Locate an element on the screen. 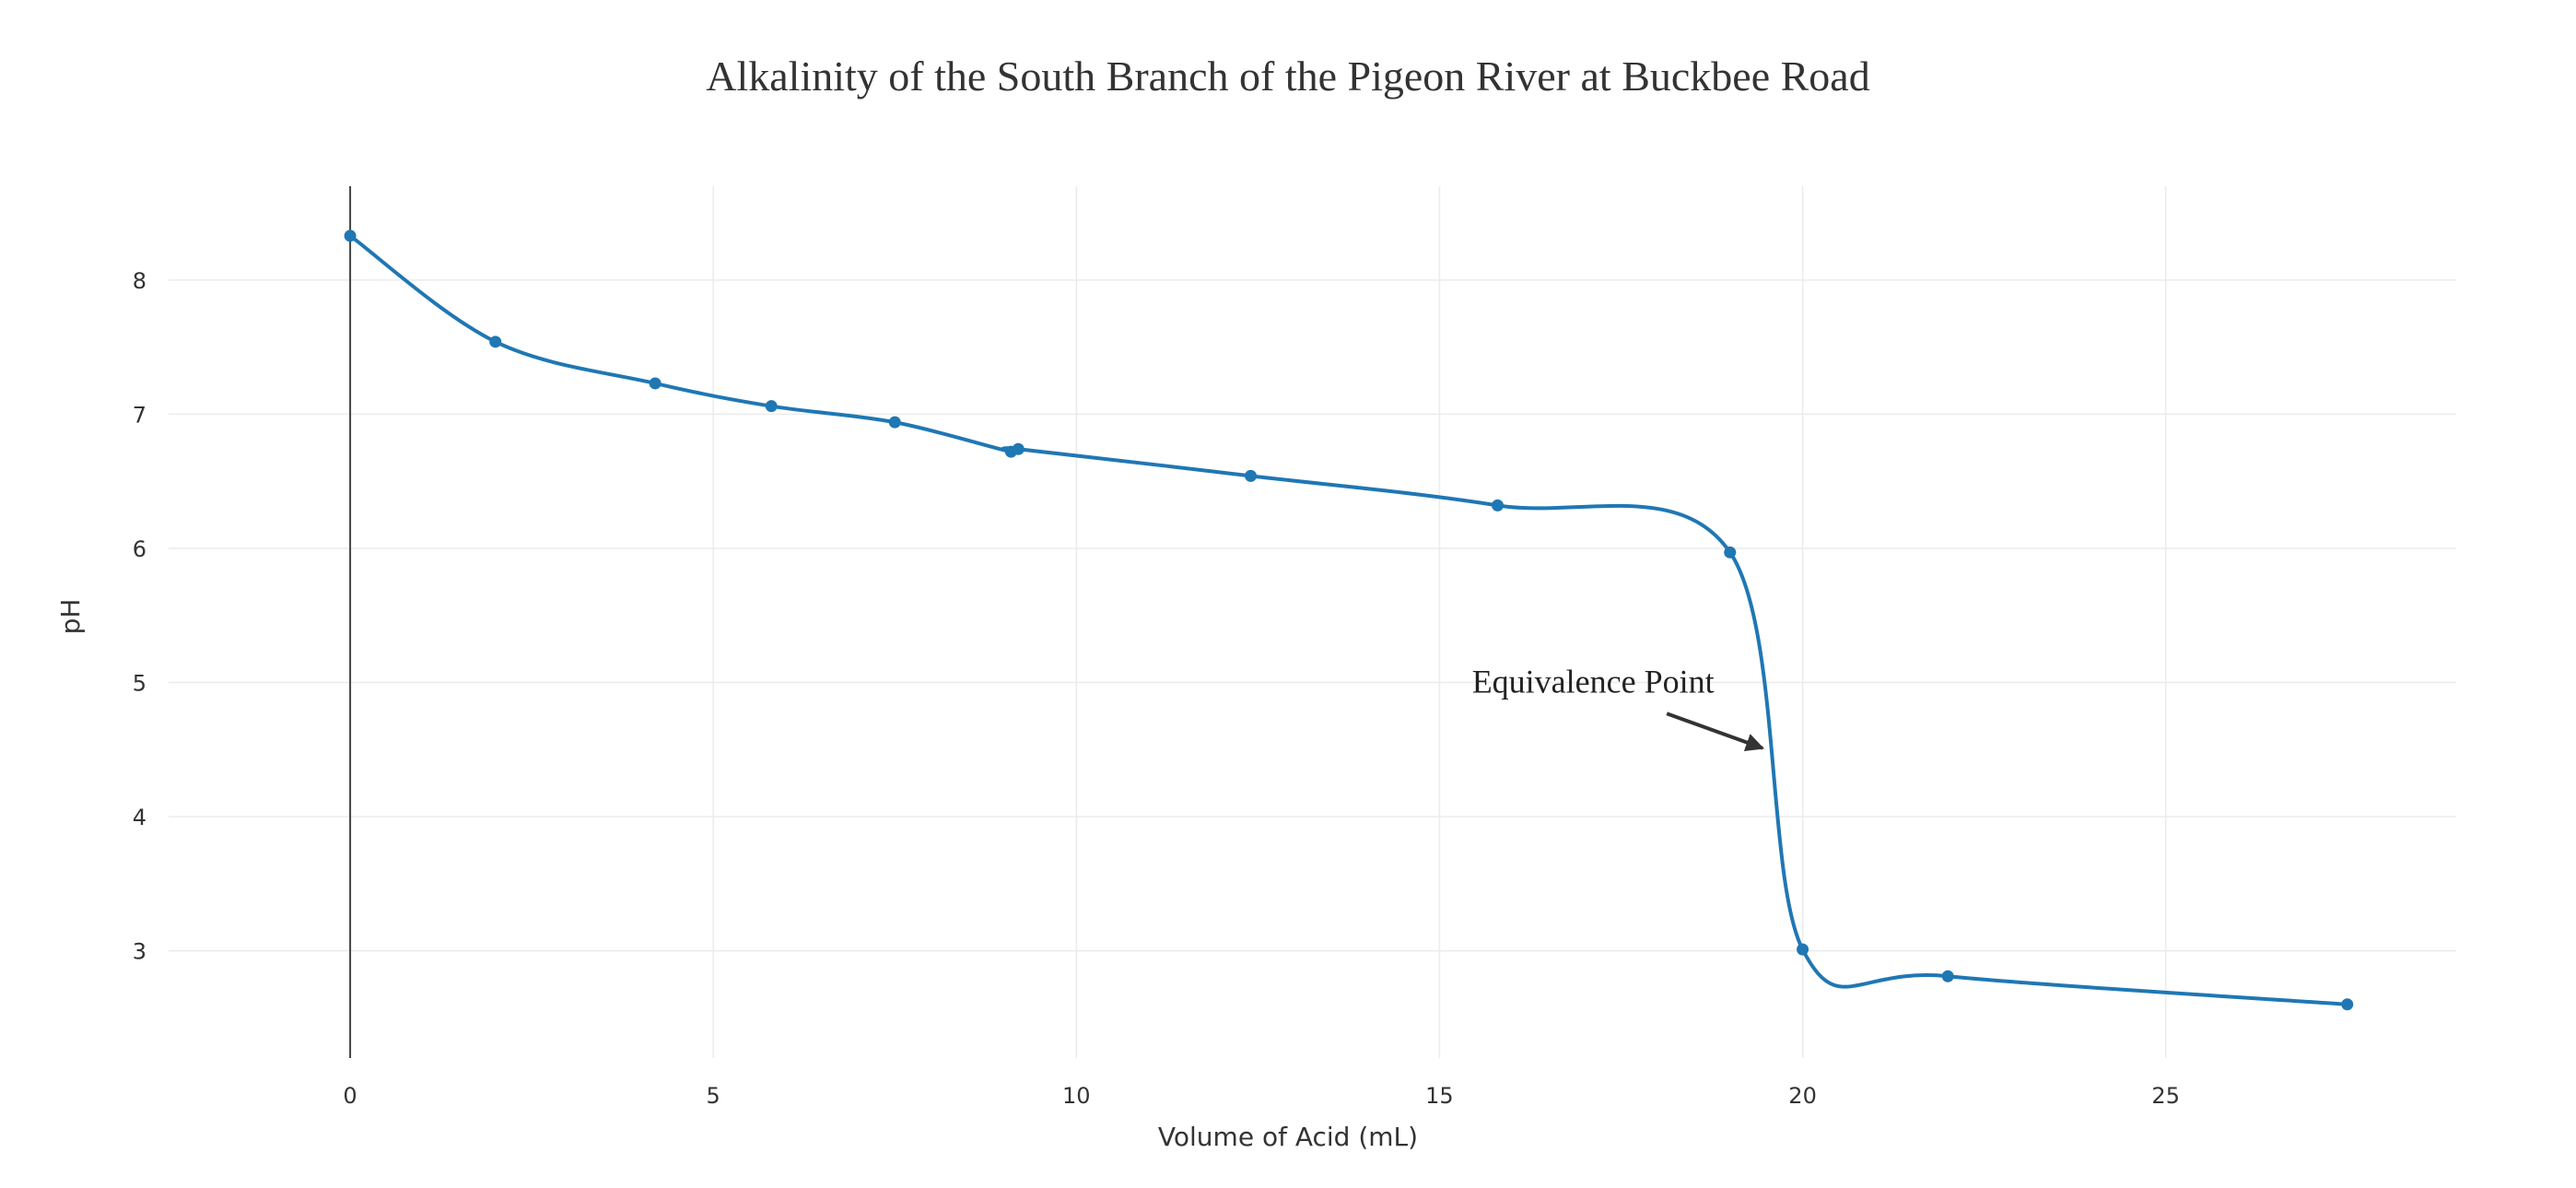 This screenshot has height=1188, width=2576. annotation-layer: Equivalence Point is located at coordinates (1618, 707).